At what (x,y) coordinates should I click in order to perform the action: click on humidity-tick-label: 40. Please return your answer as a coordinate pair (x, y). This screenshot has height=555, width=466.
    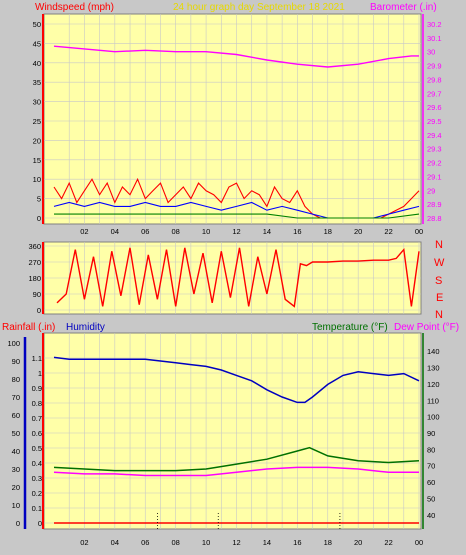
    Looking at the image, I should click on (16, 451).